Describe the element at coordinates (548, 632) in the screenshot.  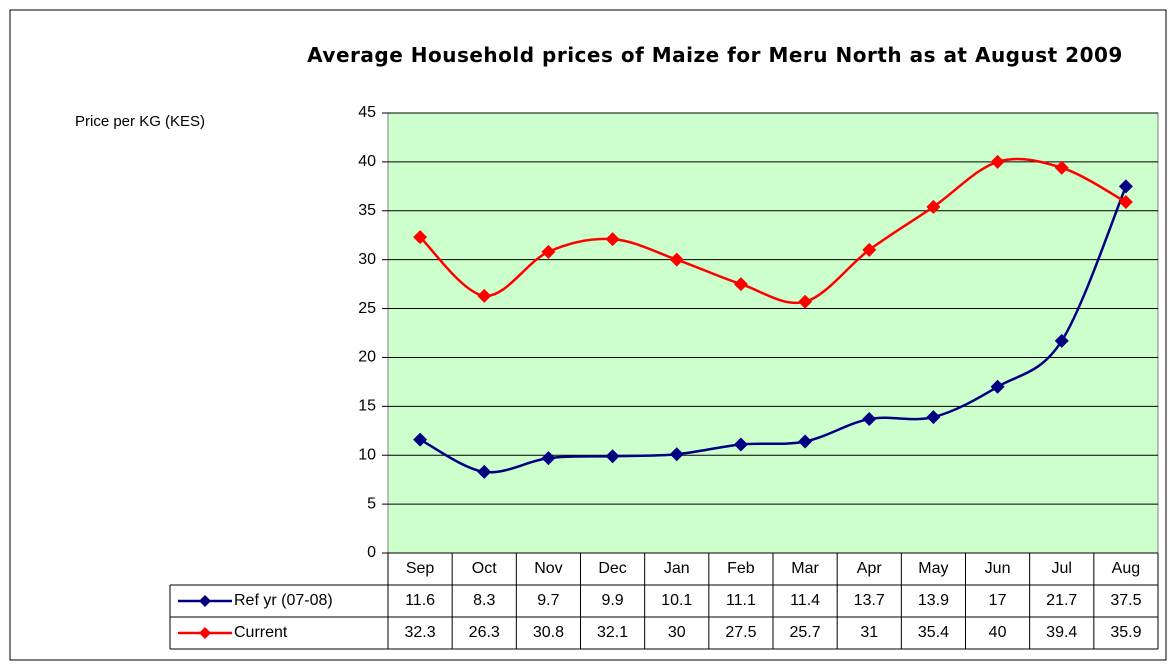
I see `table-value: 30.8` at that location.